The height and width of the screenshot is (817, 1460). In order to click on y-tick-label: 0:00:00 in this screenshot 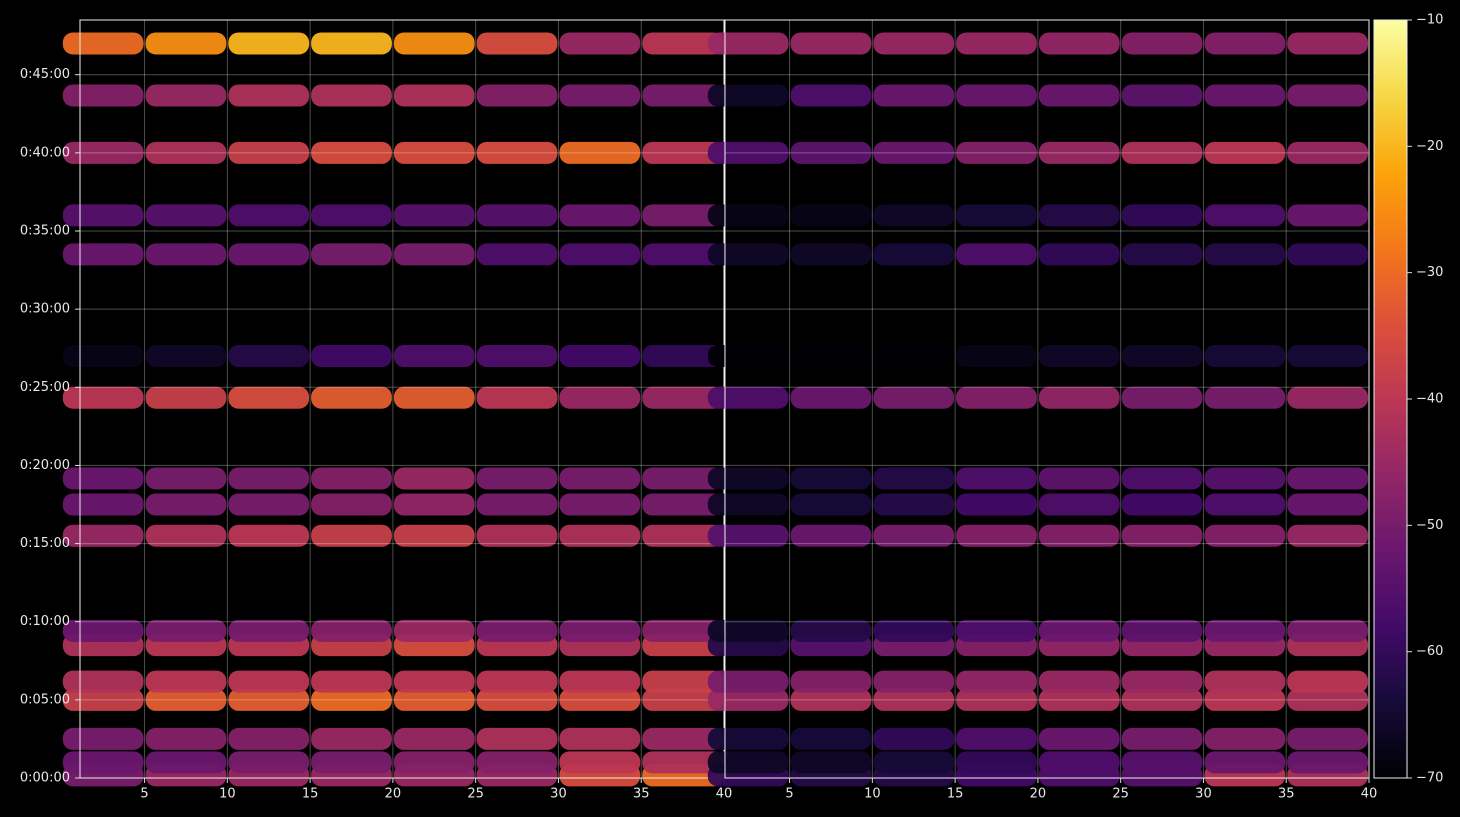, I will do `click(45, 778)`.